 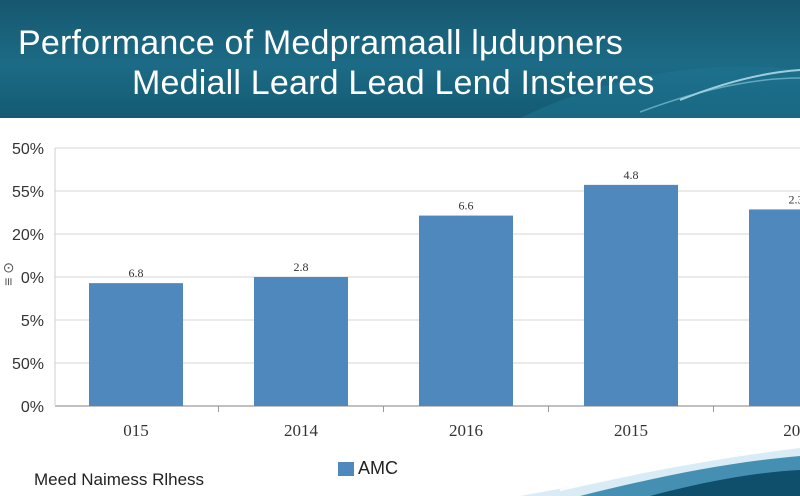 I want to click on banner-swoosh-decoration, so click(x=660, y=92).